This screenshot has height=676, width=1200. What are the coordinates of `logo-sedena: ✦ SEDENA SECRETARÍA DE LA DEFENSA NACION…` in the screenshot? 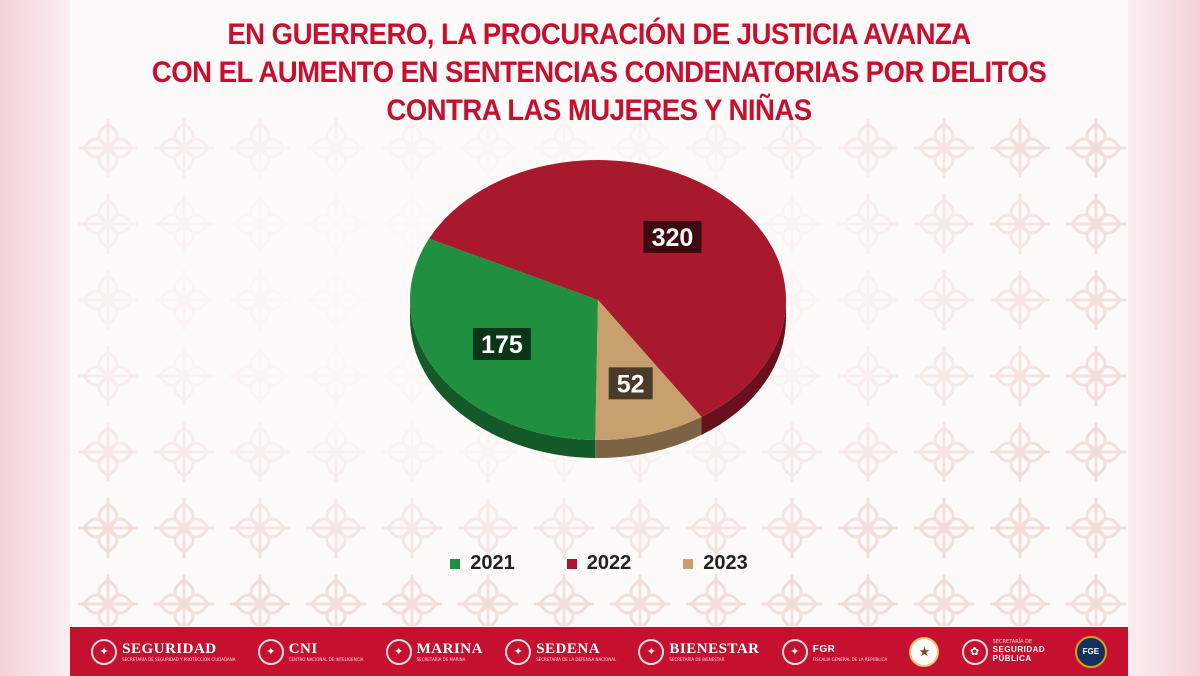 It's located at (561, 651).